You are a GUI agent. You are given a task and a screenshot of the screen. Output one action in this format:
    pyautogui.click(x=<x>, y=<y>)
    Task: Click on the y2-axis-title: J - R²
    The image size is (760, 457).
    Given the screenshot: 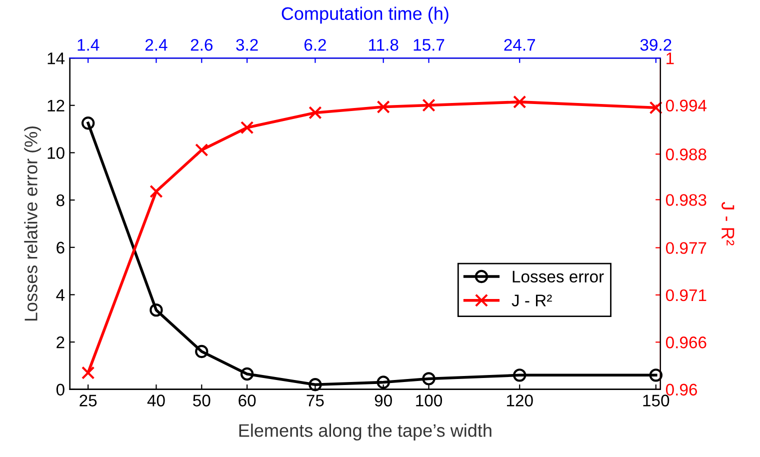 What is the action you would take?
    pyautogui.click(x=728, y=224)
    